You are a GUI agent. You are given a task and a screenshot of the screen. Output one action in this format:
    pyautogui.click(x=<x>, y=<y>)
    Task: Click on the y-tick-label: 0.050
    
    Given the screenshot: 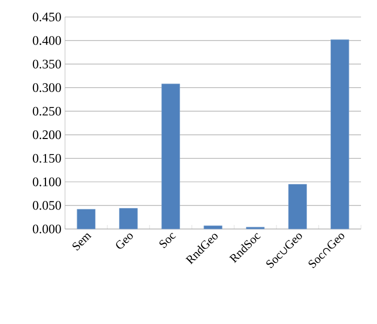 What is the action you would take?
    pyautogui.click(x=46, y=205)
    